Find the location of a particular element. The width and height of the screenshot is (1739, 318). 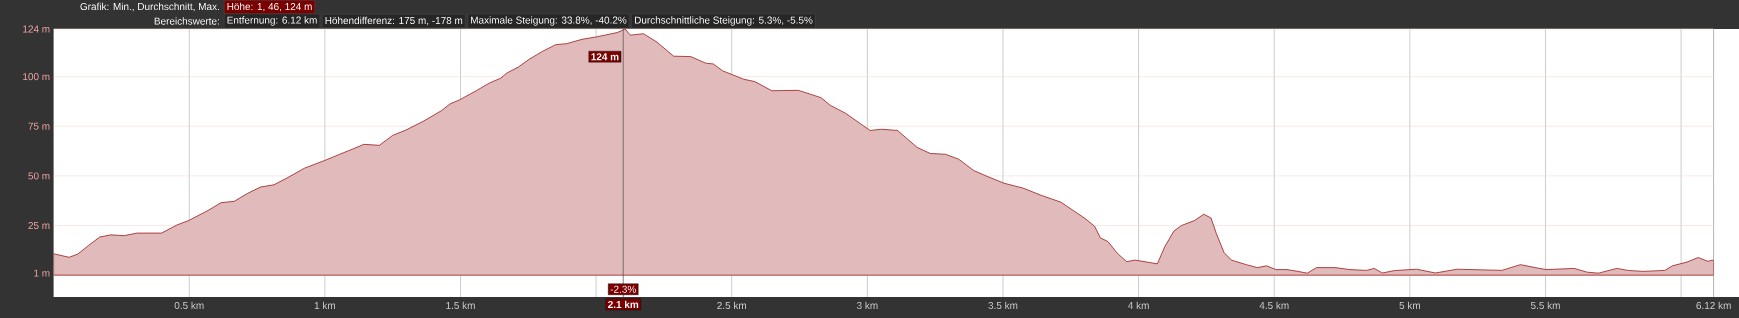

x-tick-label: 5.5 km is located at coordinates (1545, 305).